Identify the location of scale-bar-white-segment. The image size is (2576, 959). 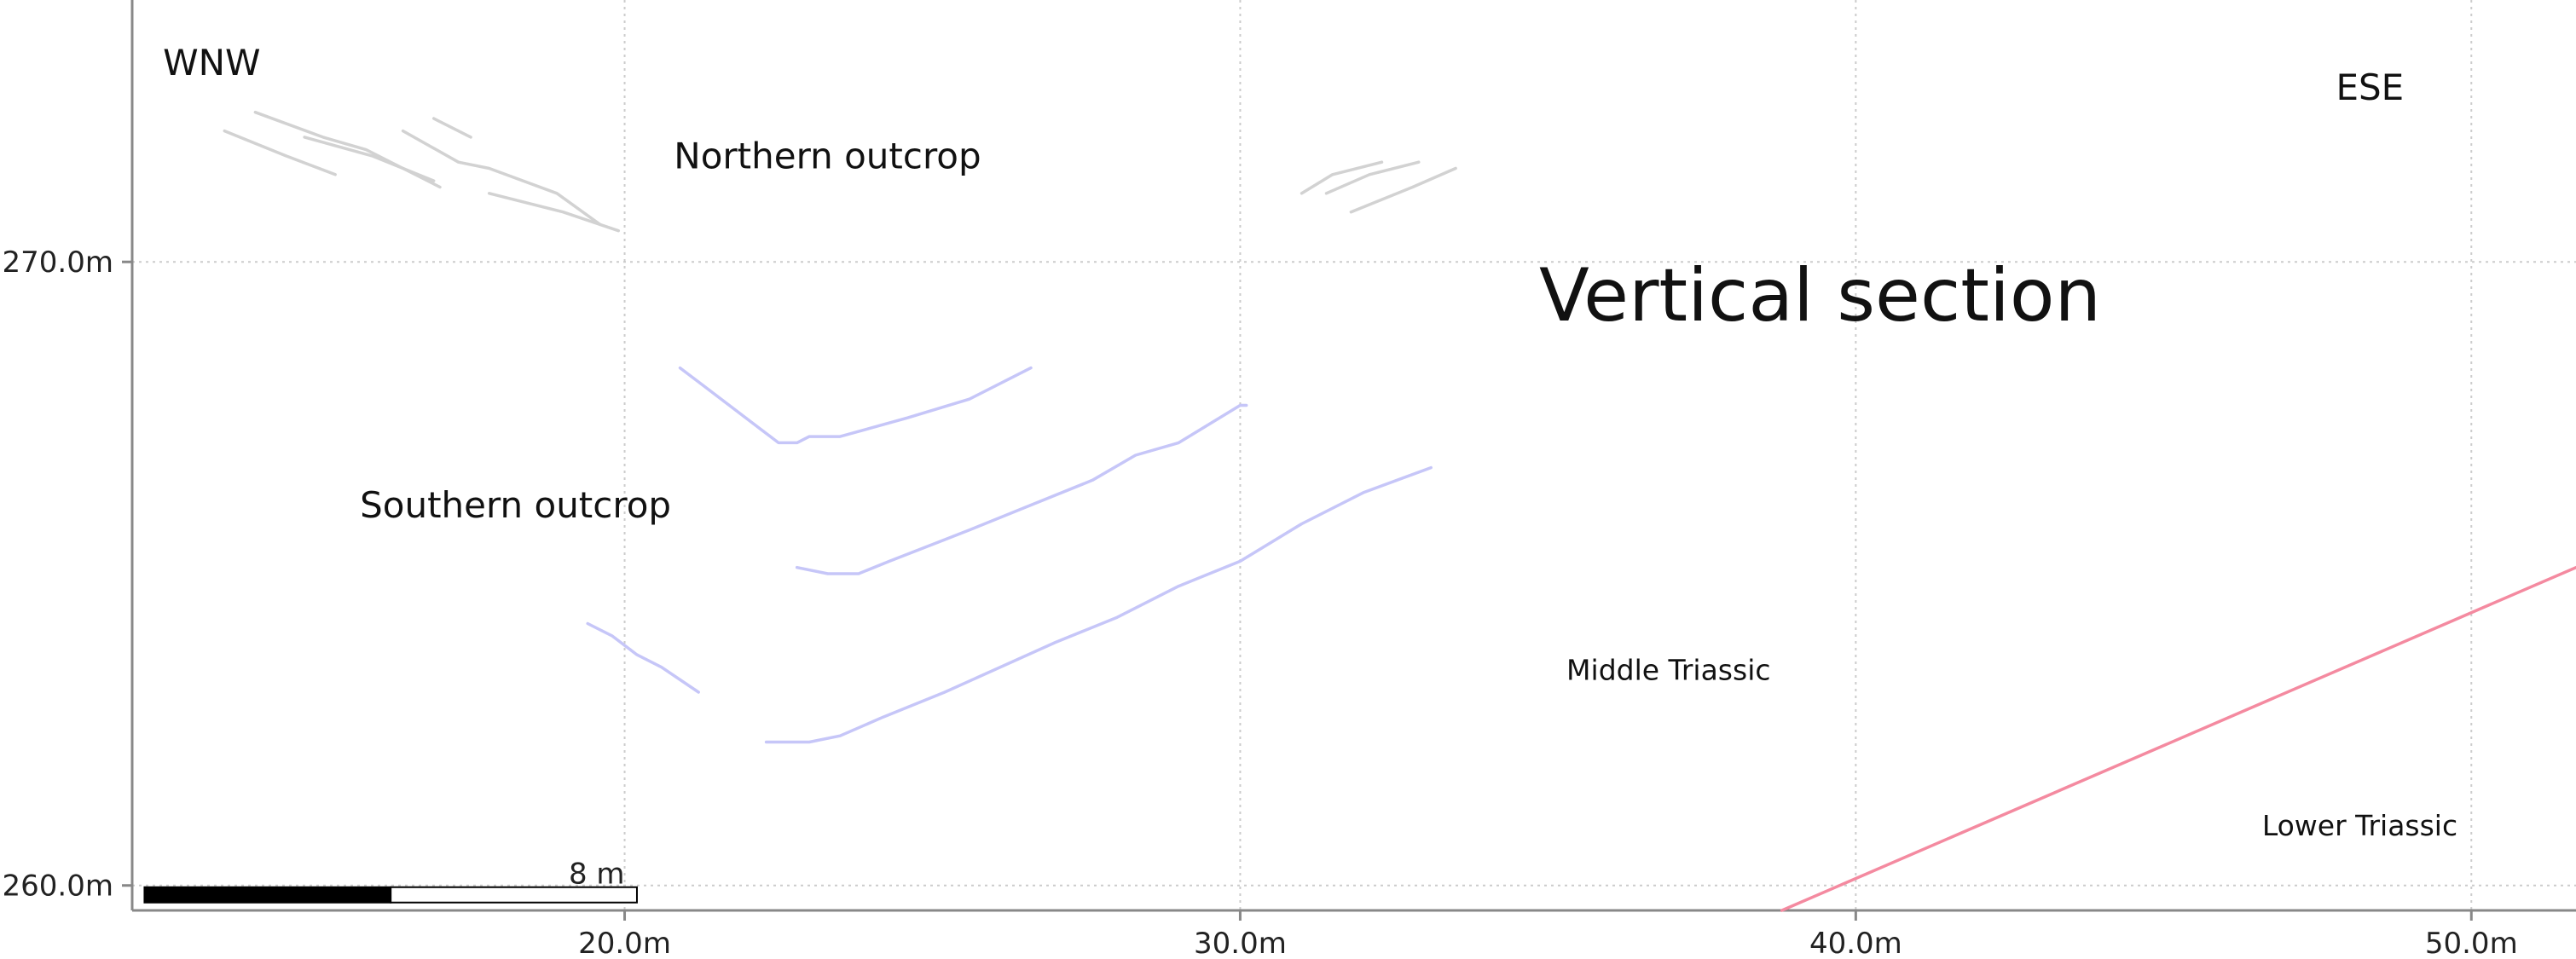
(514, 895).